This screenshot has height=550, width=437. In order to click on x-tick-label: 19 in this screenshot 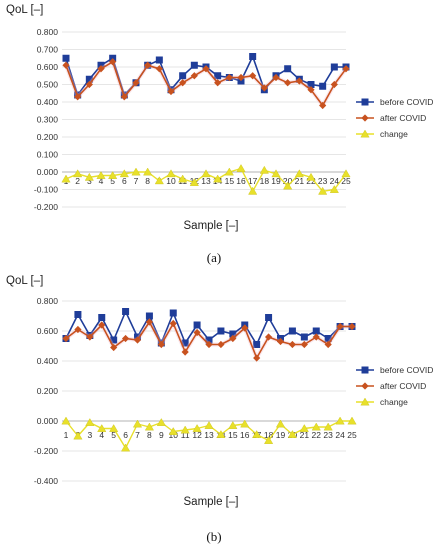, I will do `click(276, 181)`.